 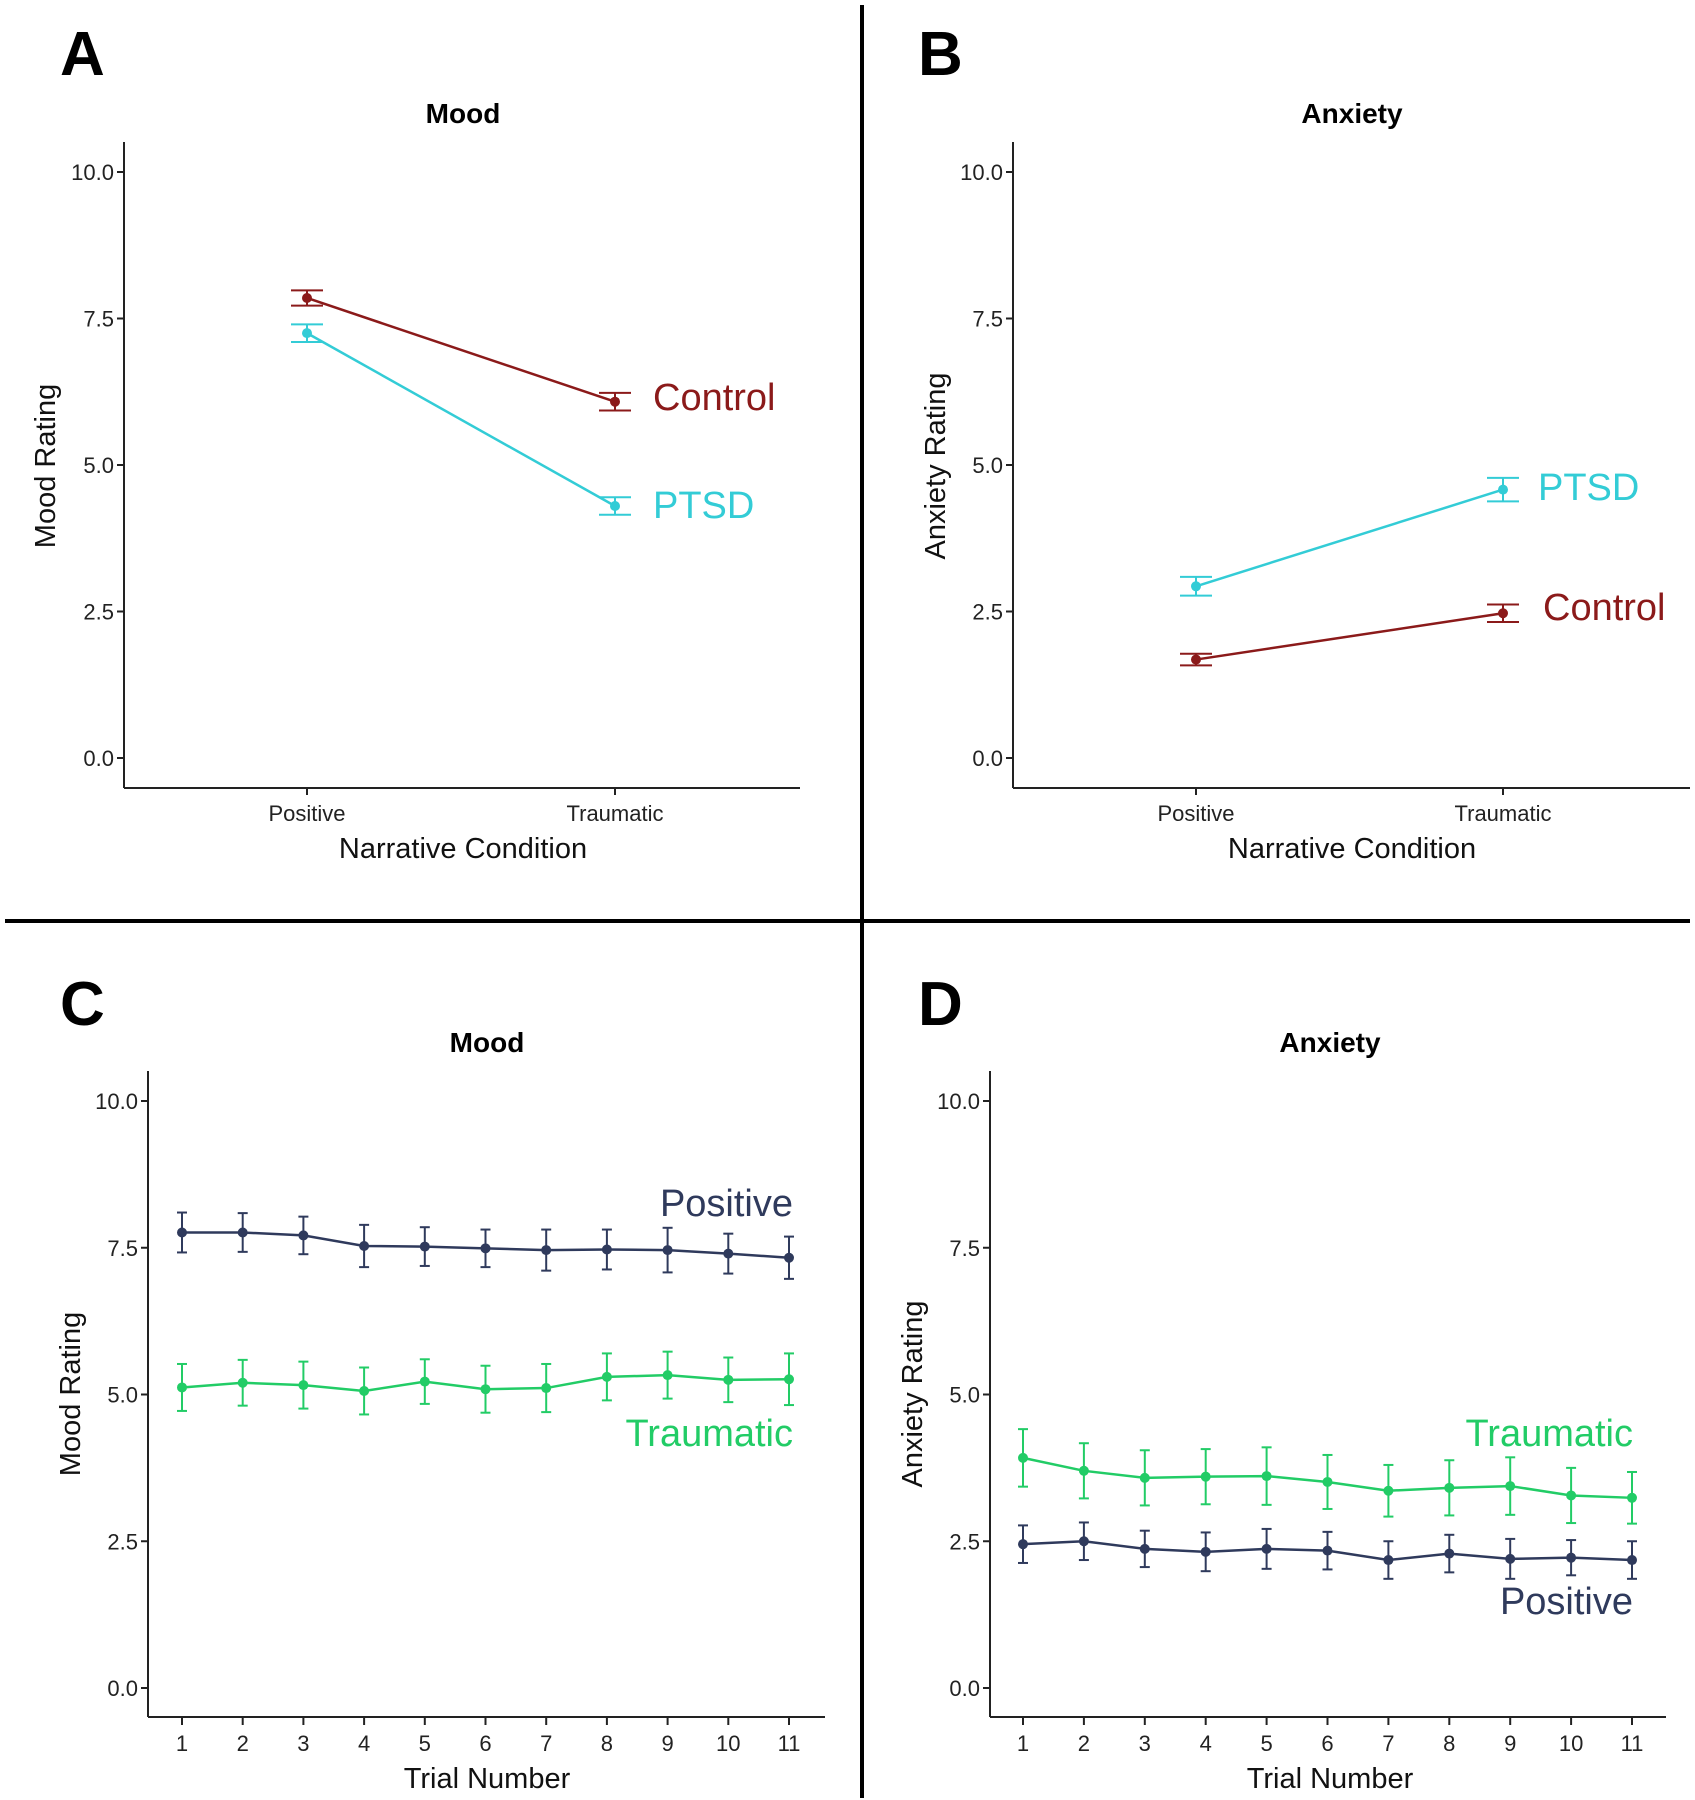 I want to click on y-axis-title: Anxiety Rating, so click(x=913, y=1394).